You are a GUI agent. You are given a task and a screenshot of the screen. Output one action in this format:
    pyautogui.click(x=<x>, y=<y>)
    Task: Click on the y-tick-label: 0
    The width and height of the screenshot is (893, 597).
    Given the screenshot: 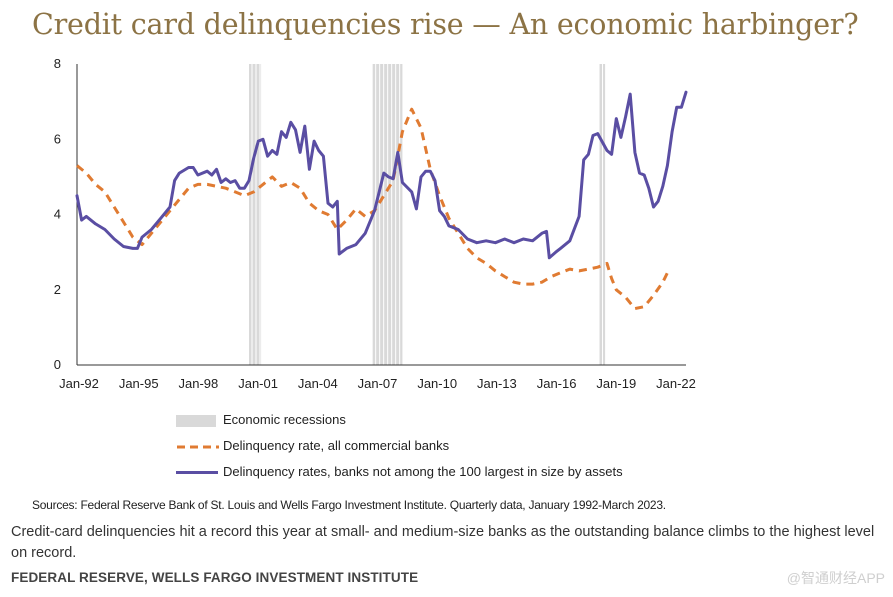 What is the action you would take?
    pyautogui.click(x=57, y=364)
    